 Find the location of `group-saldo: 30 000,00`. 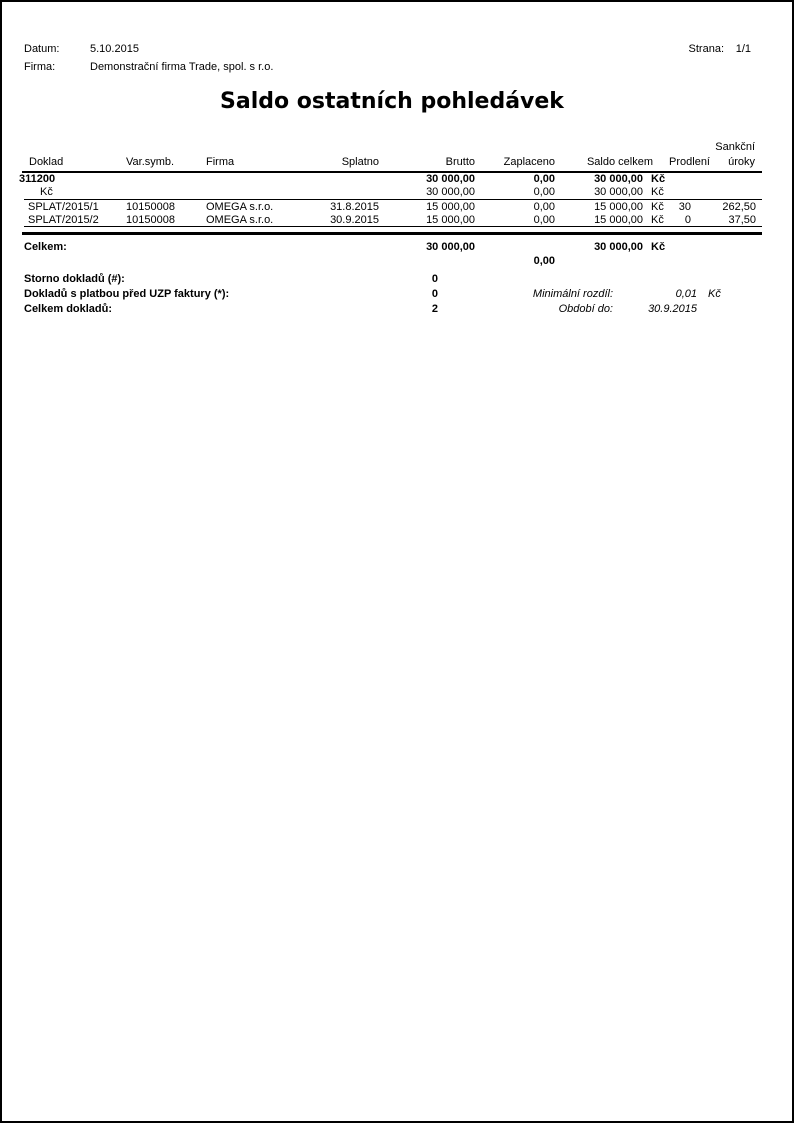

group-saldo: 30 000,00 is located at coordinates (618, 179).